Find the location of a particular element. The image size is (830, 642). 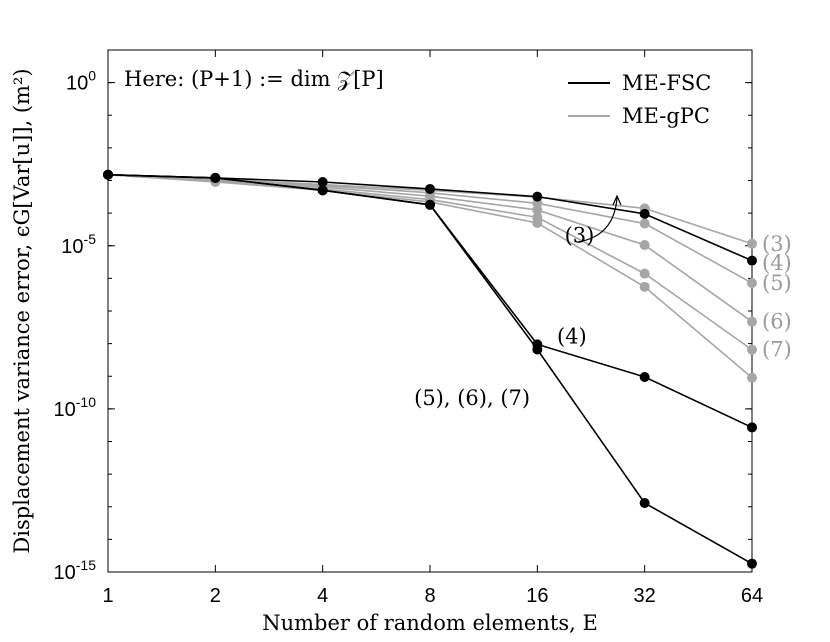

annotation-arrowhead is located at coordinates (617, 200).